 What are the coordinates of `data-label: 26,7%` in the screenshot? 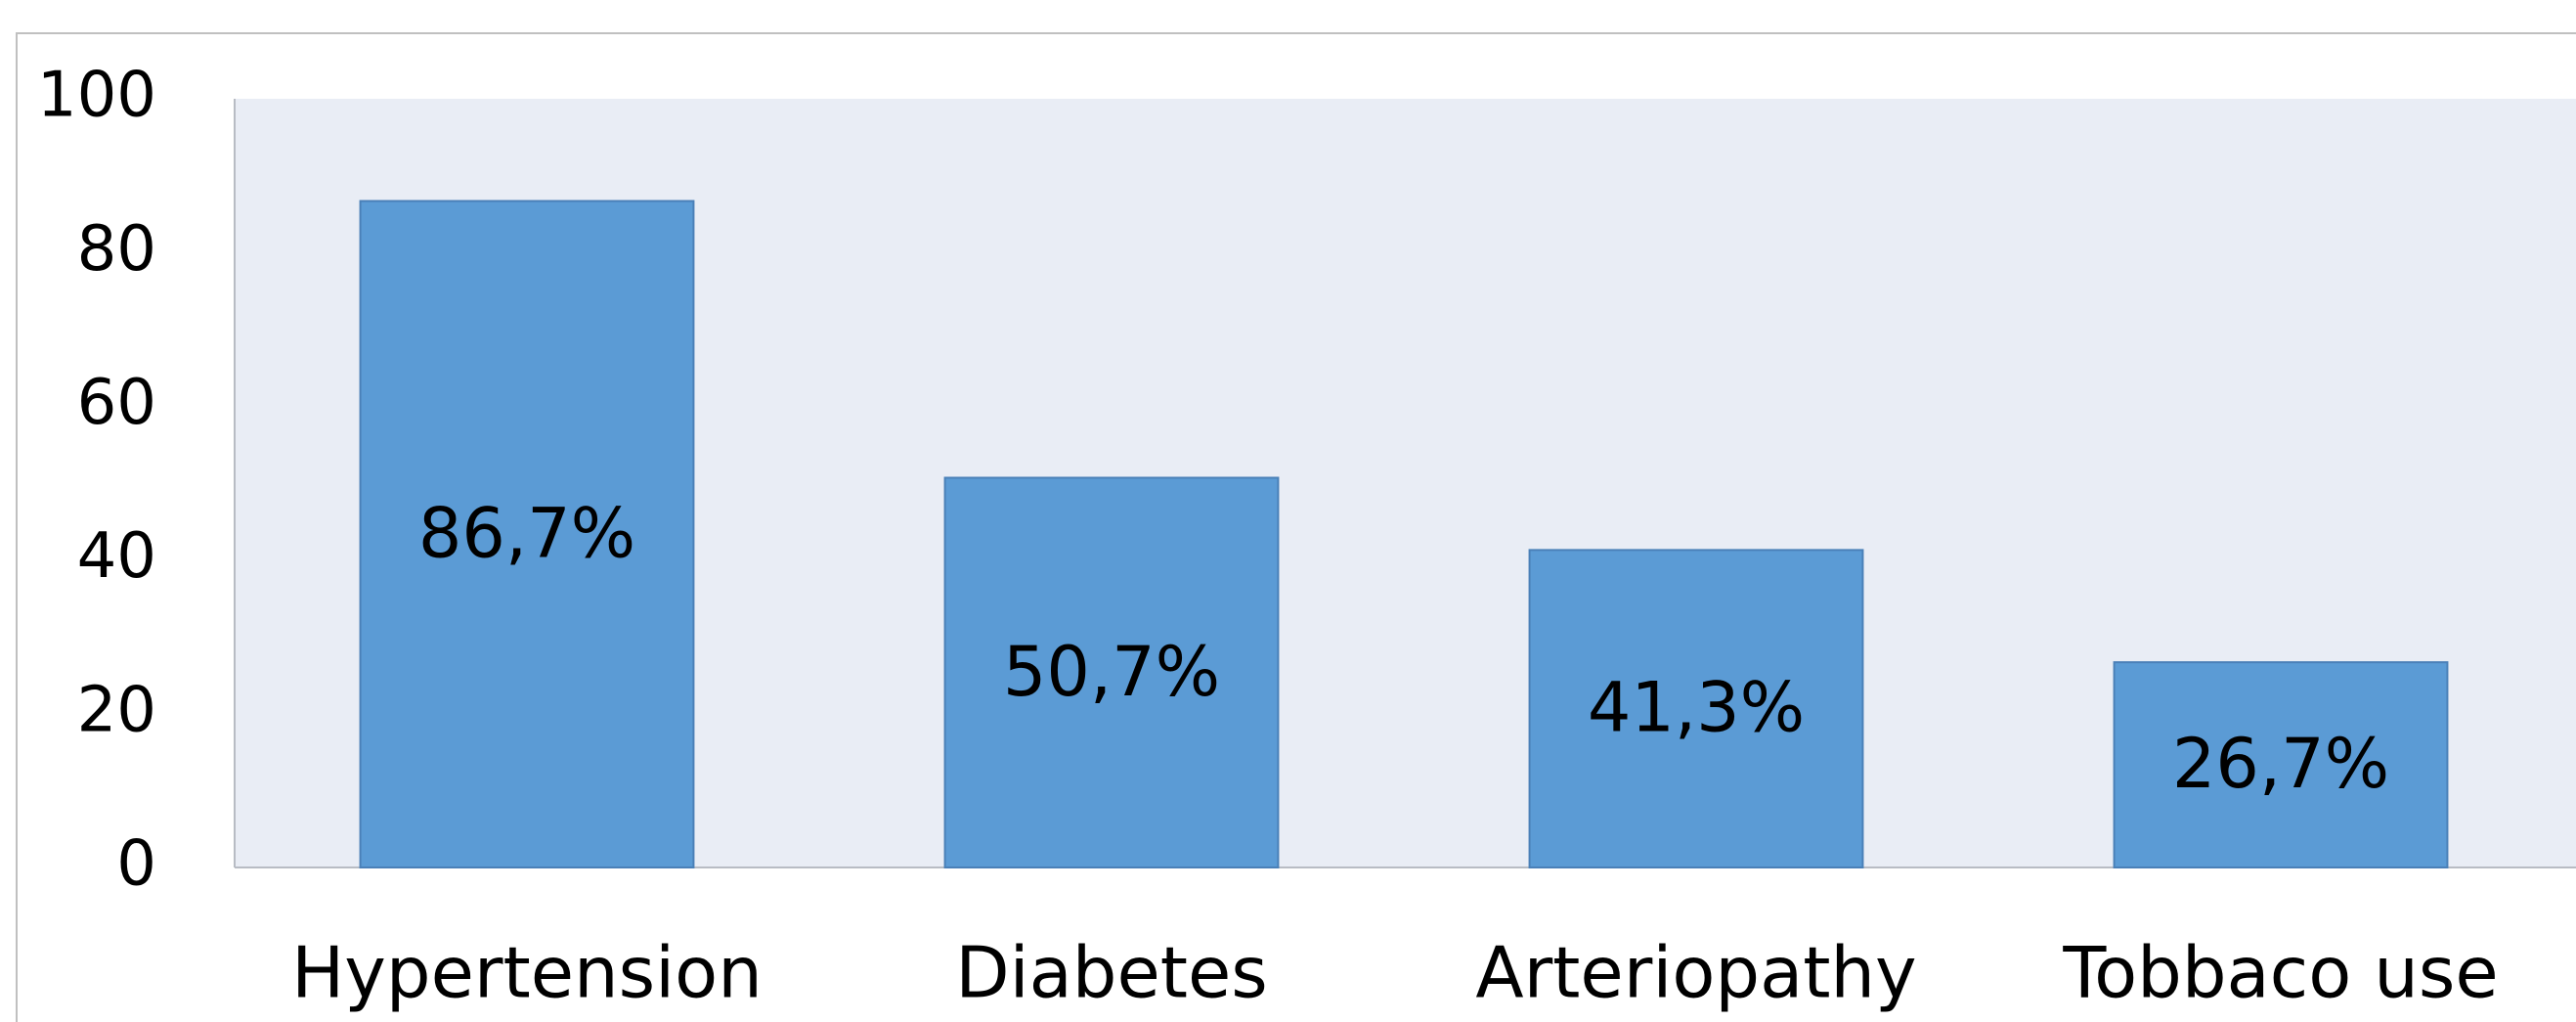 It's located at (2280, 764).